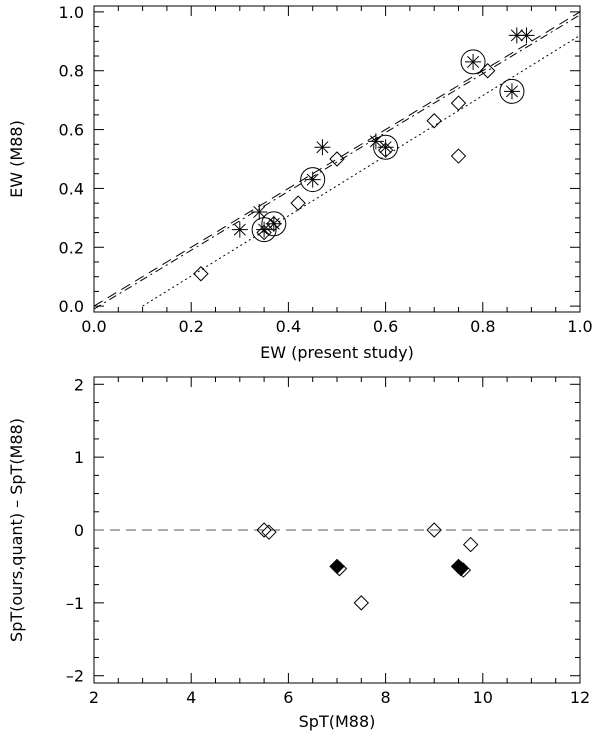 This screenshot has width=600, height=736. Describe the element at coordinates (336, 326) in the screenshot. I see `top-x-tick-labels: 0.0 0.2 0.4 0.6 0.8 1.0` at that location.